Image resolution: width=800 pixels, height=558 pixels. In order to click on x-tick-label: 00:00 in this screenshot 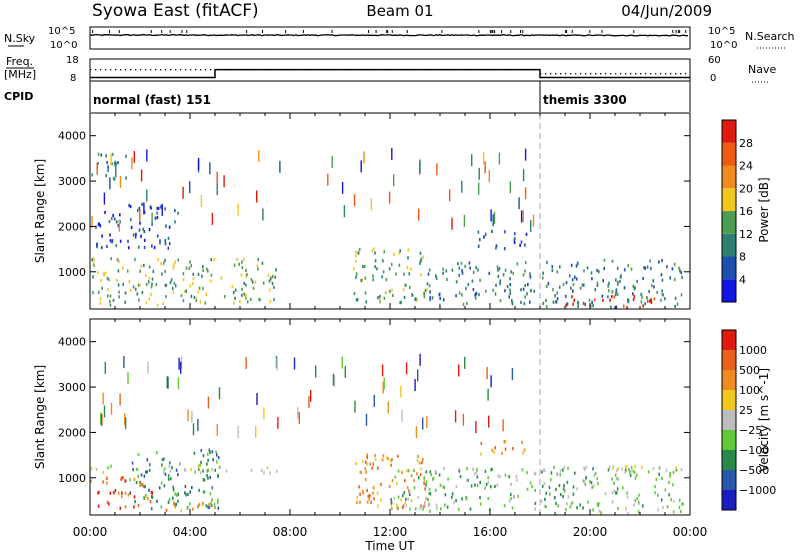, I will do `click(90, 532)`.